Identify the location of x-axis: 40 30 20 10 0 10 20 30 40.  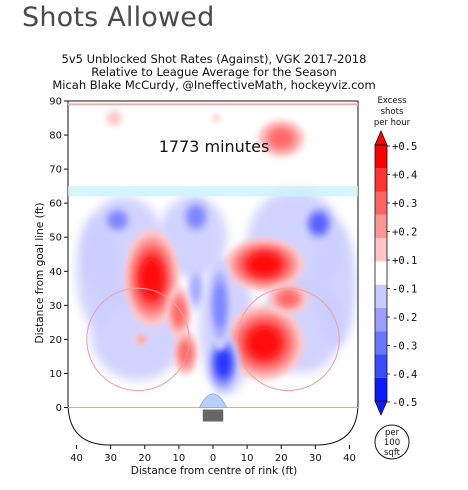
(213, 454).